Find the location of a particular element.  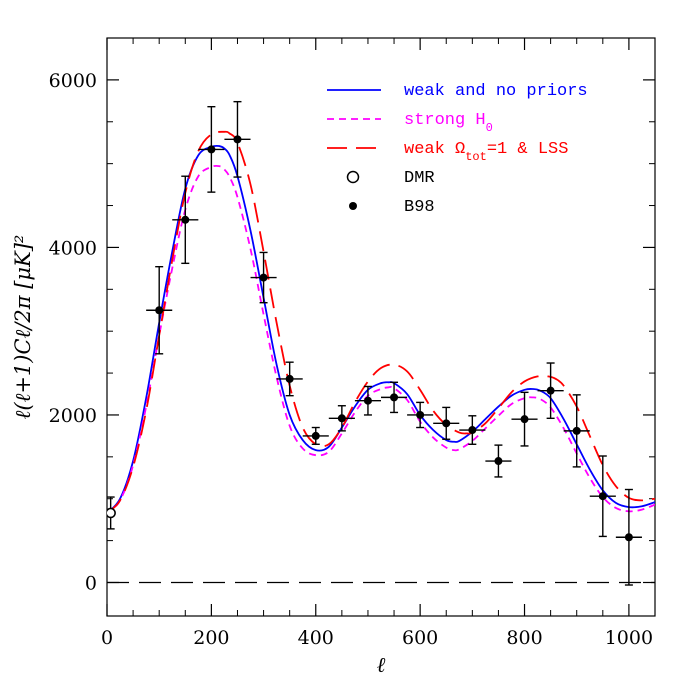

x-tick-label: 800 is located at coordinates (524, 638).